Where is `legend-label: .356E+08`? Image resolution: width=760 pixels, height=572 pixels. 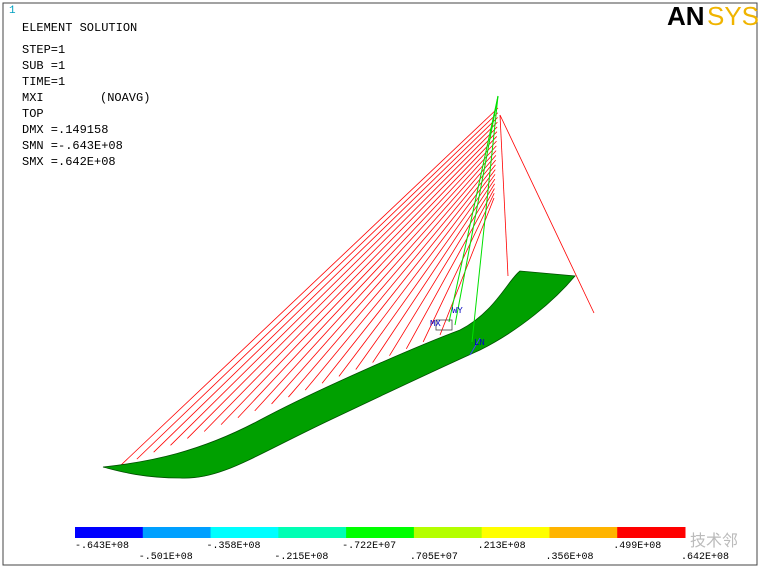 legend-label: .356E+08 is located at coordinates (569, 557).